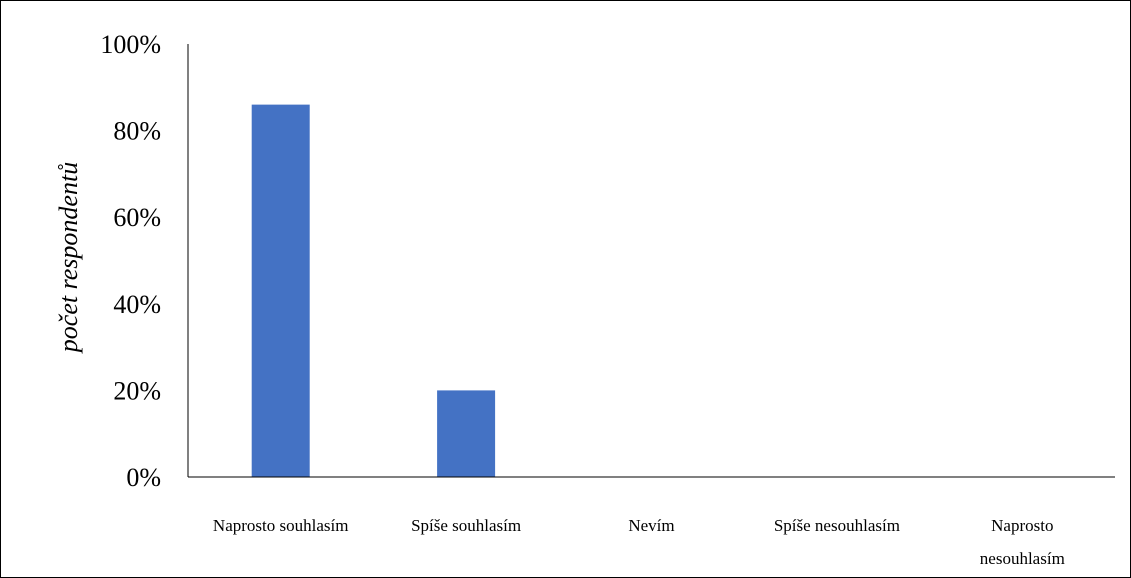 This screenshot has width=1131, height=578. What do you see at coordinates (373, 291) in the screenshot?
I see `bars` at bounding box center [373, 291].